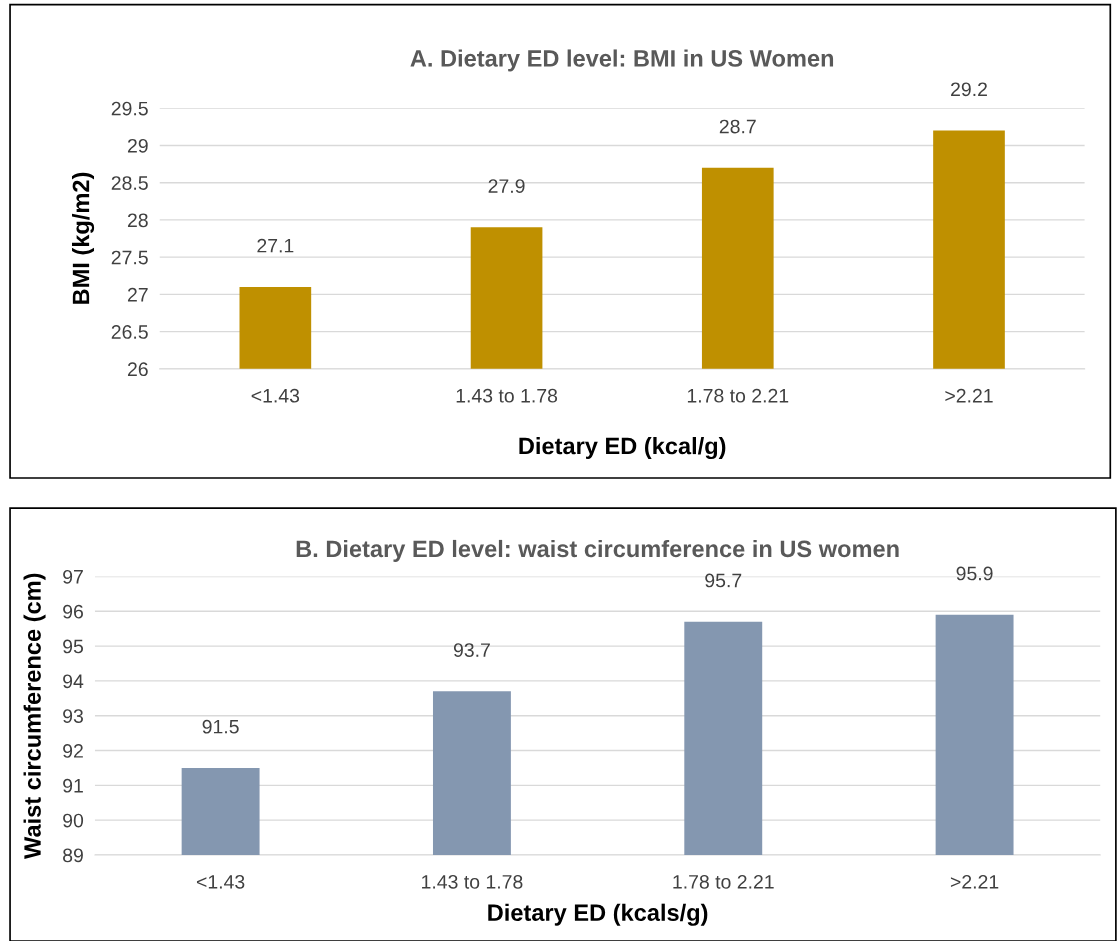  What do you see at coordinates (723, 580) in the screenshot?
I see `data-label: 95.7` at bounding box center [723, 580].